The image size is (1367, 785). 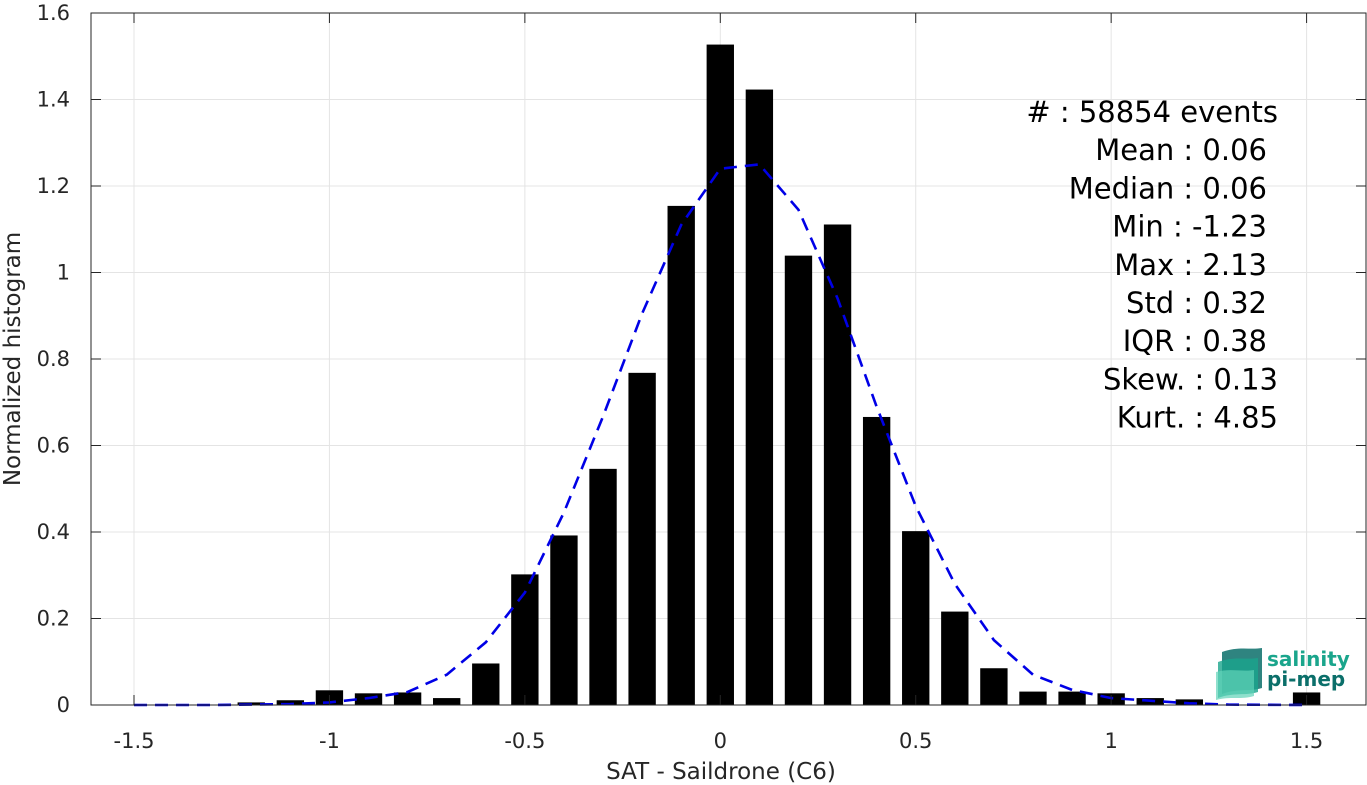 What do you see at coordinates (1306, 679) in the screenshot?
I see `logo-line2: pi-mep` at bounding box center [1306, 679].